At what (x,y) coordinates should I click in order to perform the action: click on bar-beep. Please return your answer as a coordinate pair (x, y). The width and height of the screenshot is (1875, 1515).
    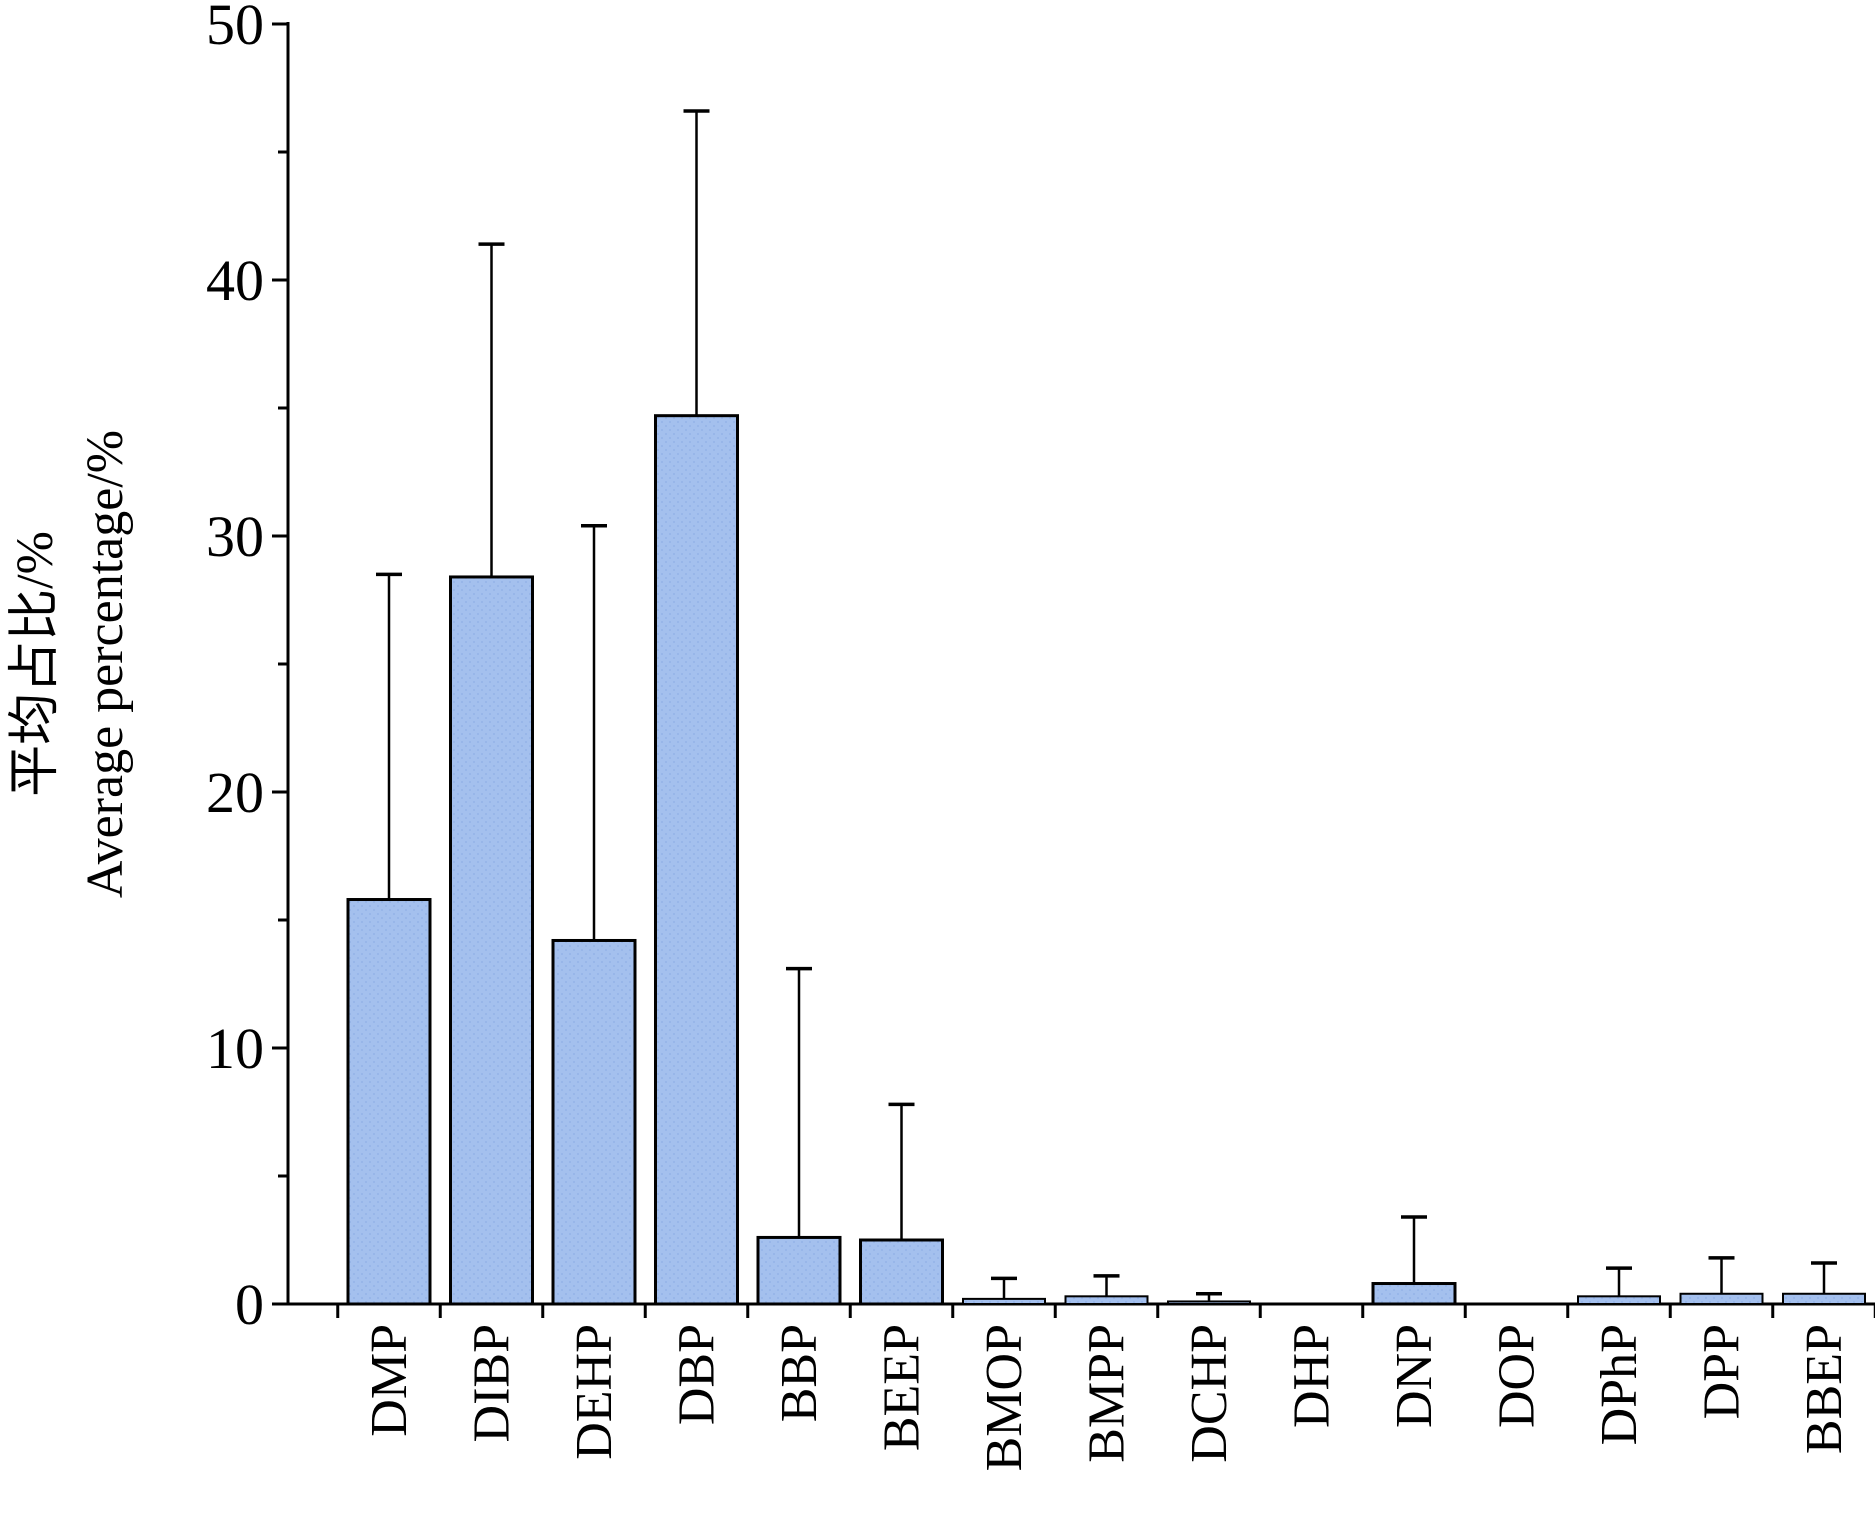
    Looking at the image, I should click on (901, 1272).